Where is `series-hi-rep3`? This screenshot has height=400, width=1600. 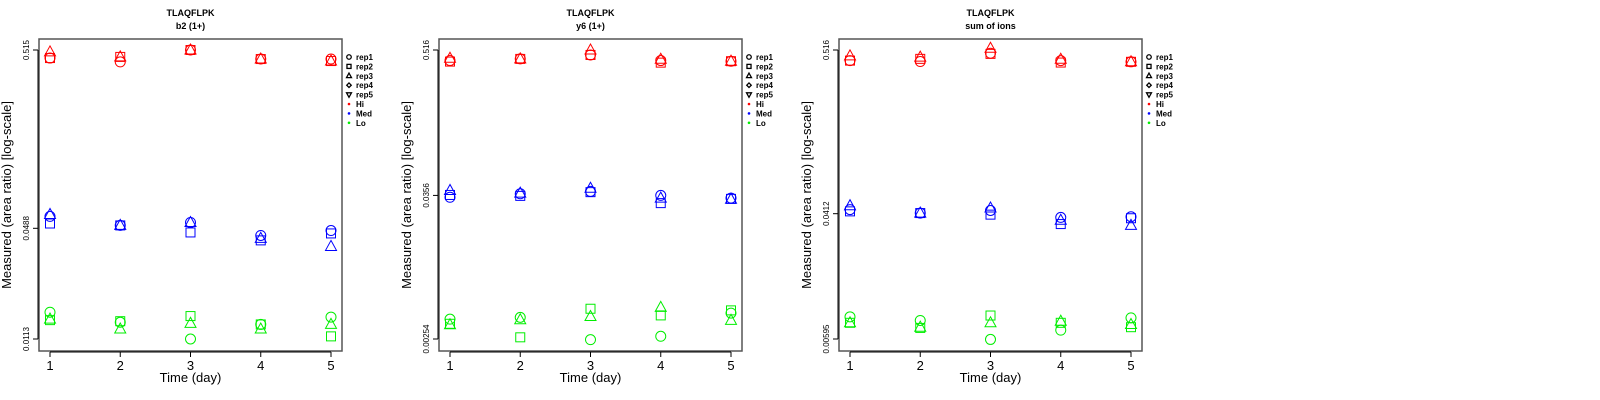
series-hi-rep3 is located at coordinates (590, 54).